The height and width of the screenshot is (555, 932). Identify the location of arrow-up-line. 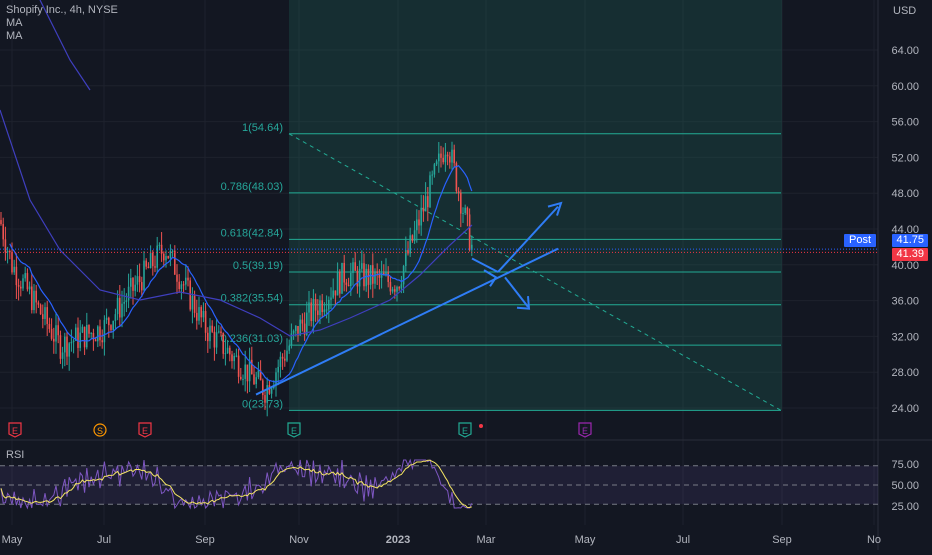
(528, 239).